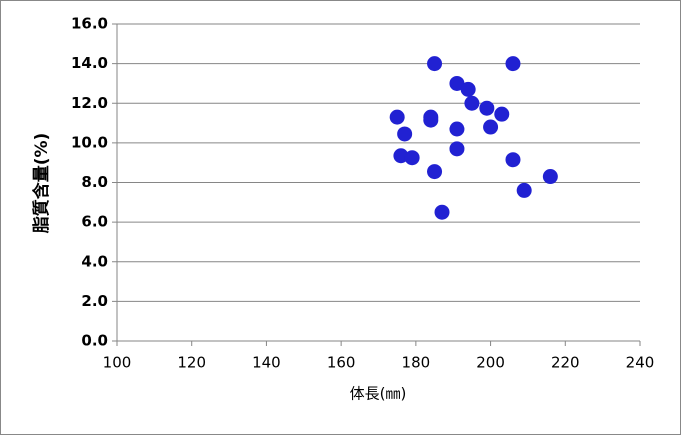 This screenshot has height=435, width=681. Describe the element at coordinates (89, 103) in the screenshot. I see `y-tick-label: 12.0` at that location.